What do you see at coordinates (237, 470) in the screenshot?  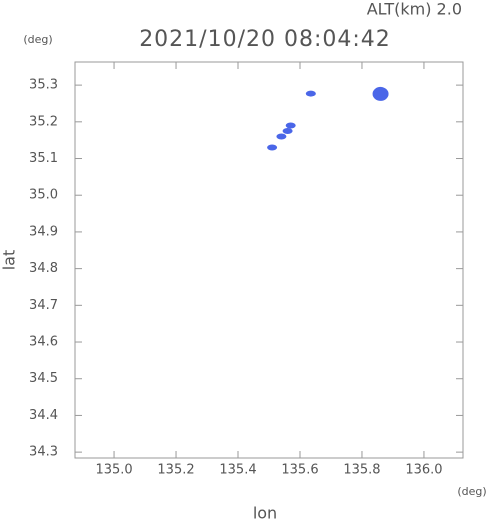 I see `x-tick-label: 135.4` at bounding box center [237, 470].